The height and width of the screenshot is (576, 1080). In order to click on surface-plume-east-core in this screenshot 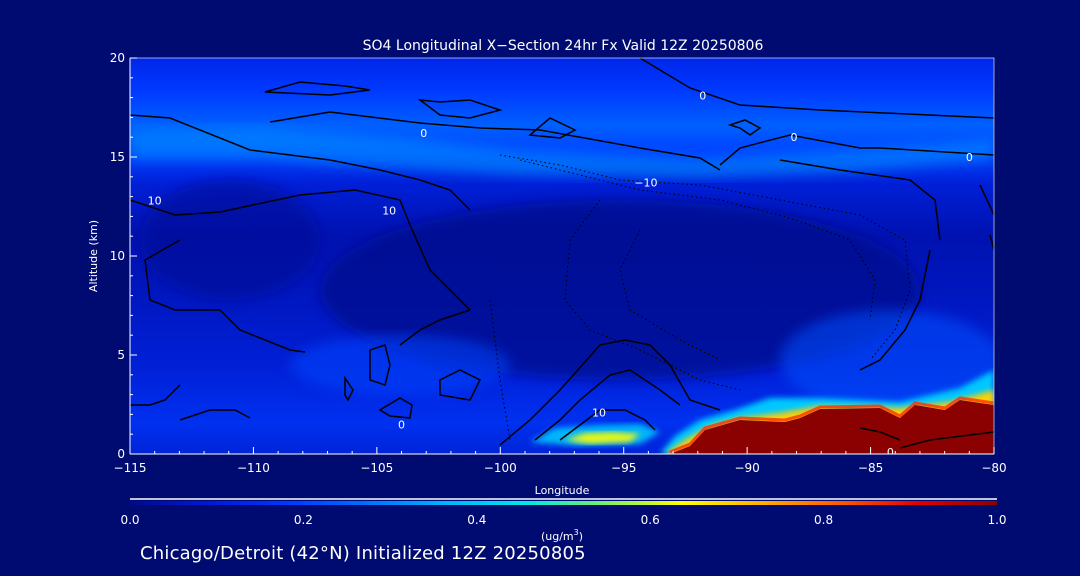, I will do `click(832, 427)`.